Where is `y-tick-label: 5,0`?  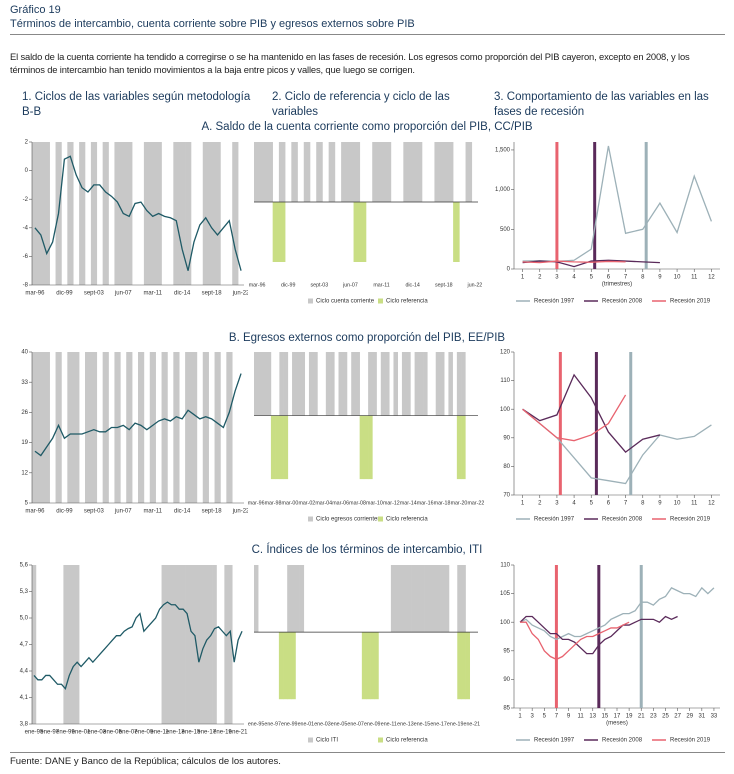 y-tick-label: 5,0 is located at coordinates (24, 619).